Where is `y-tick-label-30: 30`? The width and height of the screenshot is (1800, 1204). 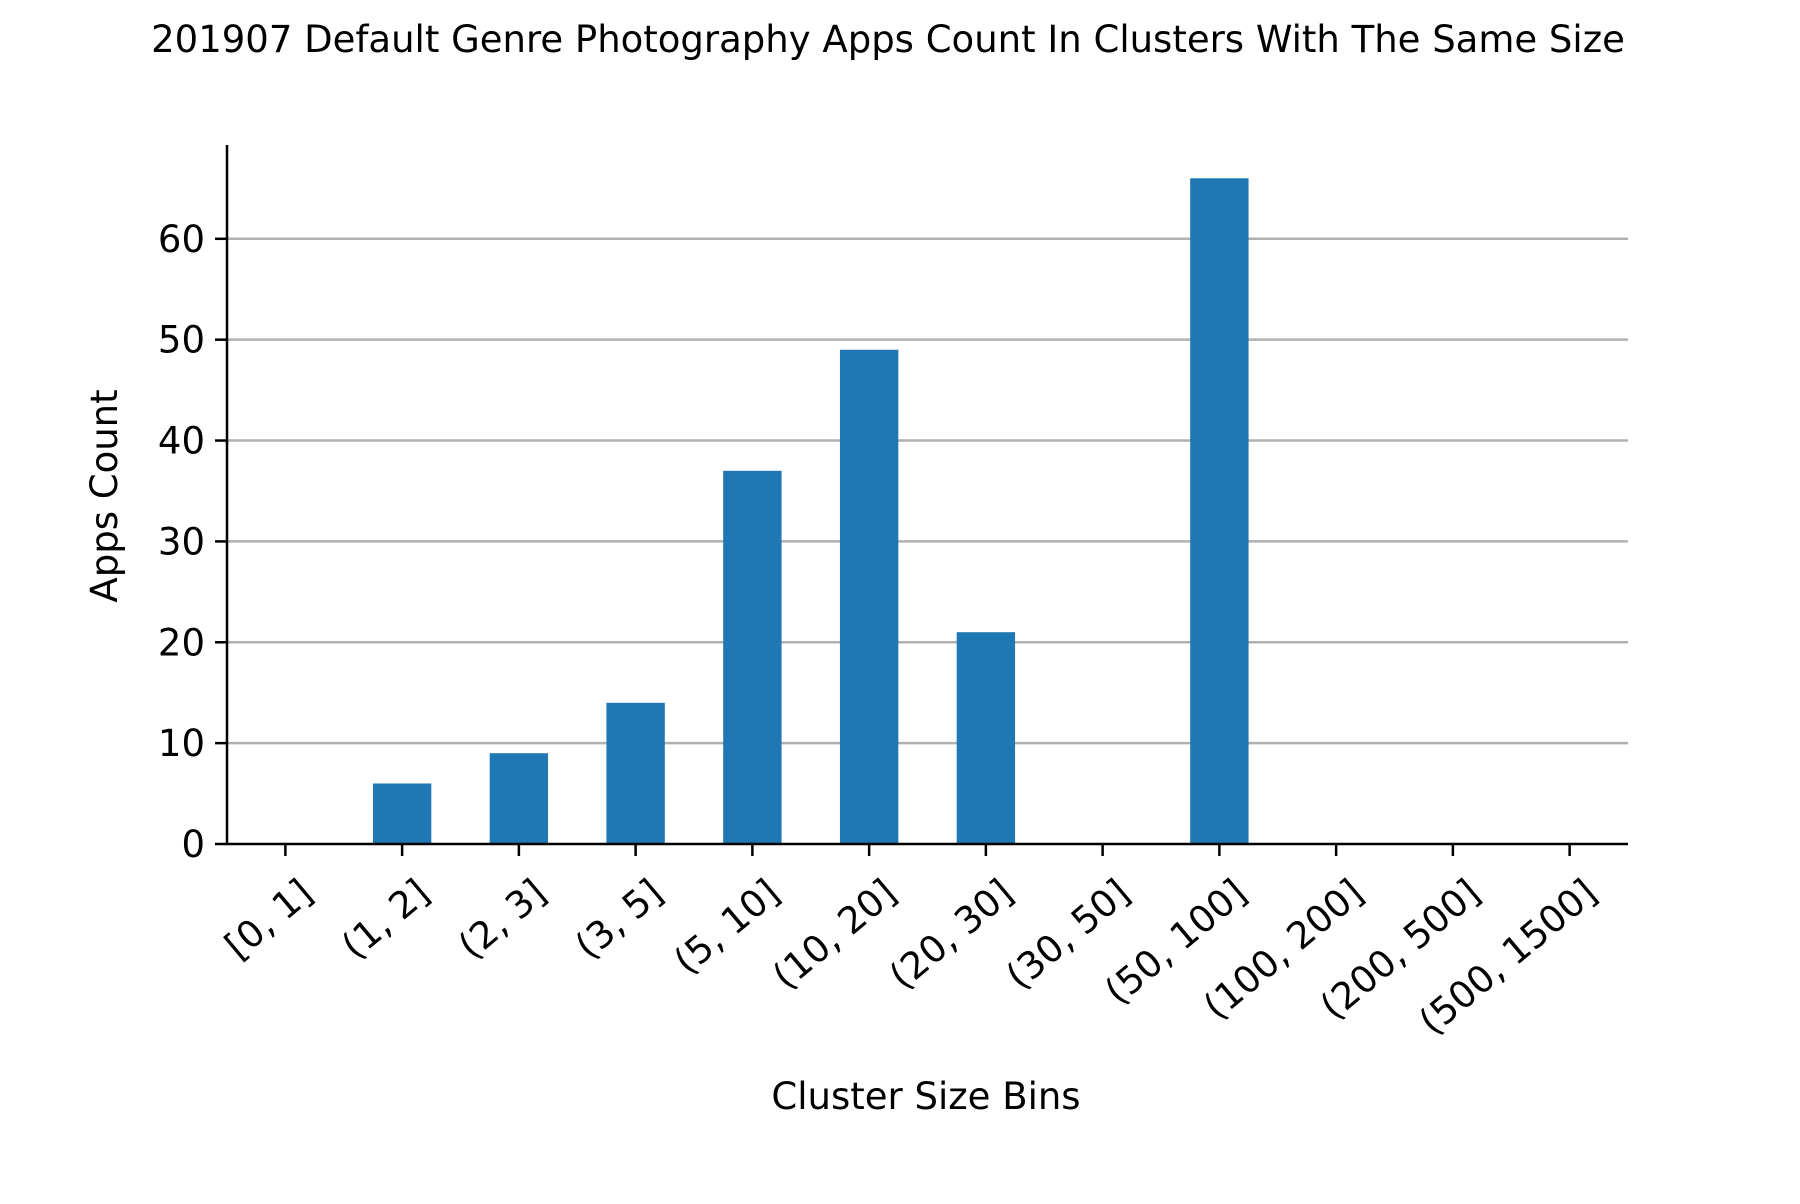
y-tick-label-30: 30 is located at coordinates (181, 541).